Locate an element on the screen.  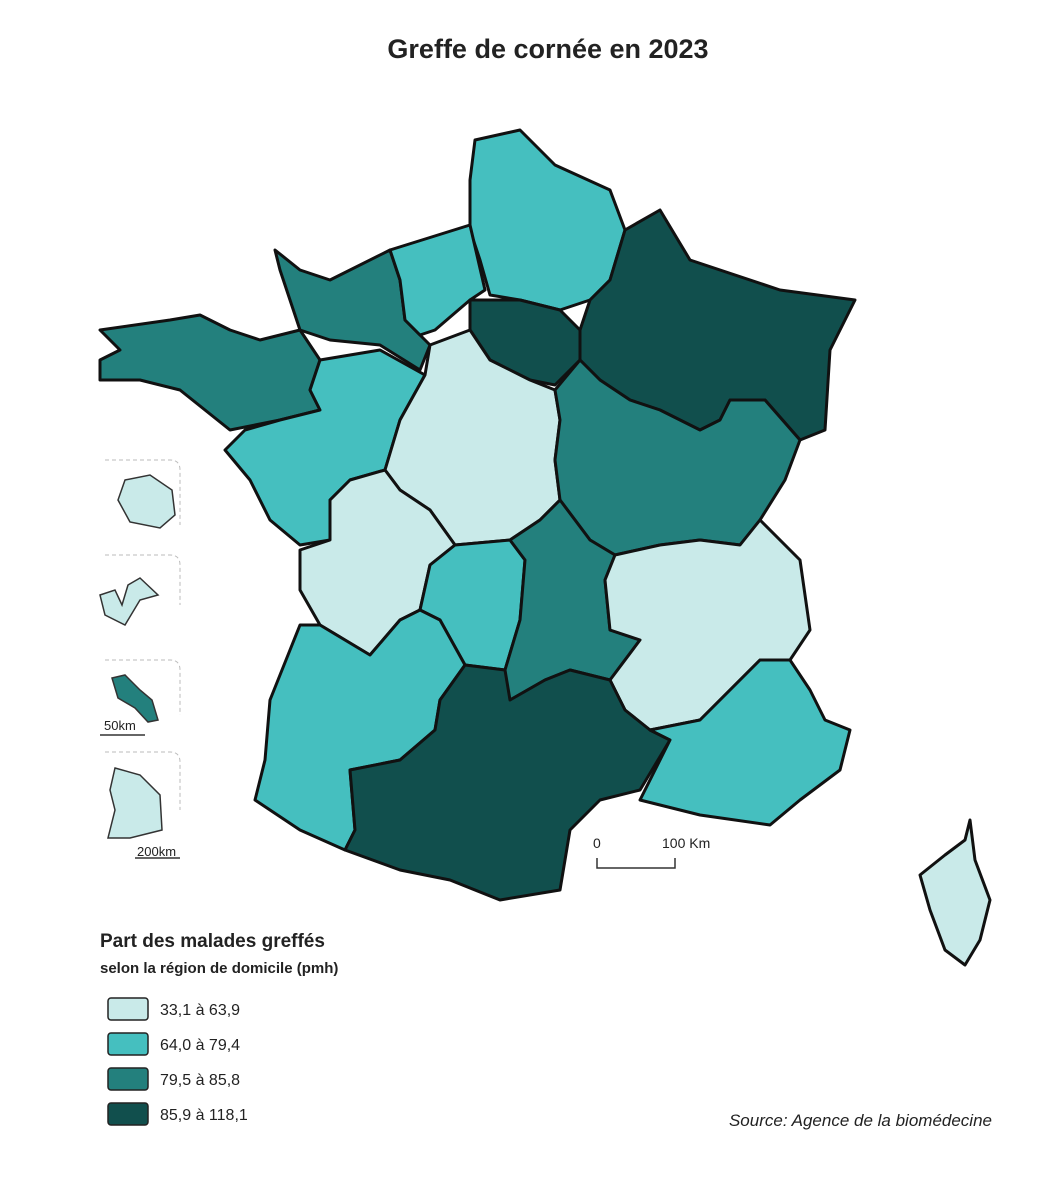
scale-label: 100 Km is located at coordinates (686, 843).